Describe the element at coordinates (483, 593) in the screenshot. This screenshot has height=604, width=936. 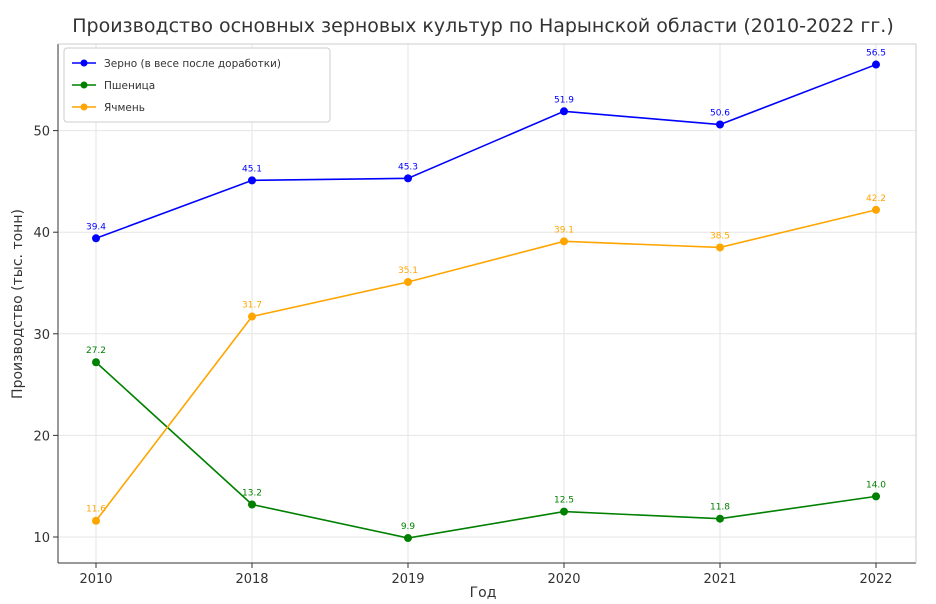
I see `x-axis-label: Год` at that location.